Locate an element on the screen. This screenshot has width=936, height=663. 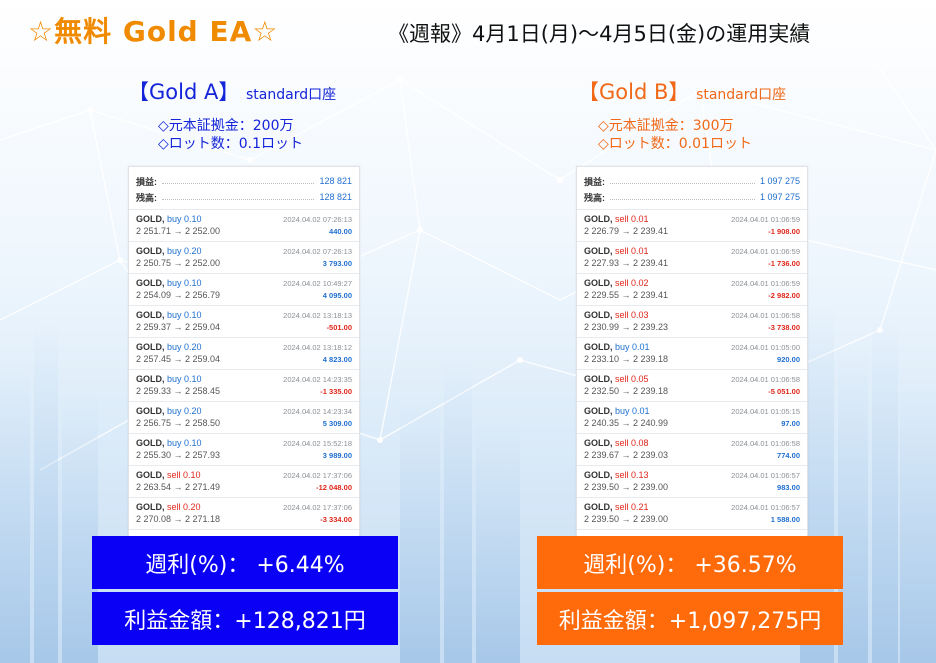
trade-side: buy 0.01 is located at coordinates (632, 347).